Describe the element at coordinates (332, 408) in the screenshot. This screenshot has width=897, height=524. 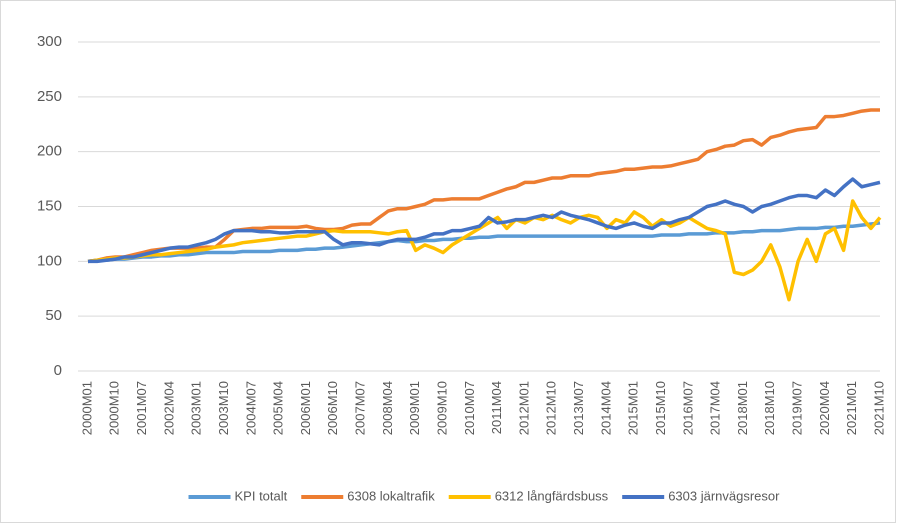
I see `x-tick-label: 2006M10` at that location.